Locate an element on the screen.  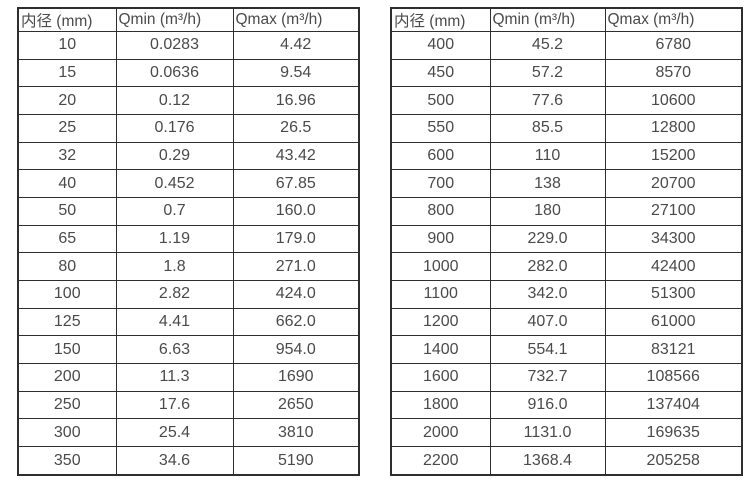
header-row: 内径 (mm) Qmin (m³/h) Qmax (m³/h) is located at coordinates (566, 19).